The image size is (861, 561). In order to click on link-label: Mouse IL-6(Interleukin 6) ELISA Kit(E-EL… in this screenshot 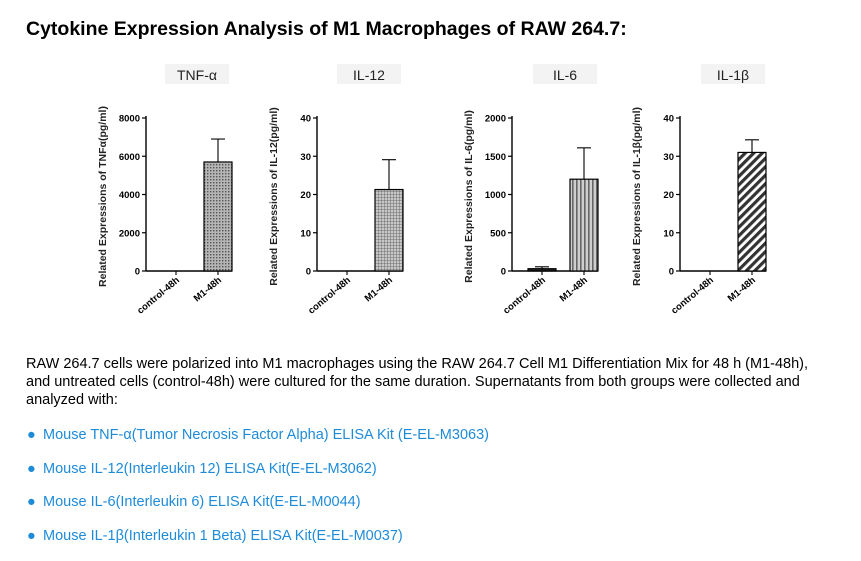, I will do `click(202, 502)`.